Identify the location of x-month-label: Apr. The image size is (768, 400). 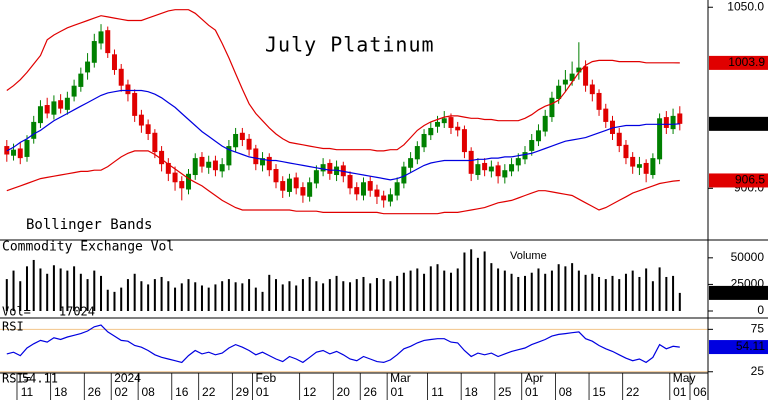
(534, 378).